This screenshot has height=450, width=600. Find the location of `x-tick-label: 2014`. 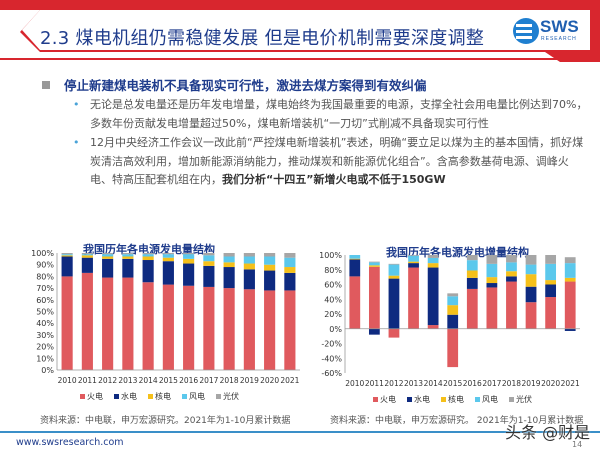

x-tick-label: 2014 is located at coordinates (433, 383).